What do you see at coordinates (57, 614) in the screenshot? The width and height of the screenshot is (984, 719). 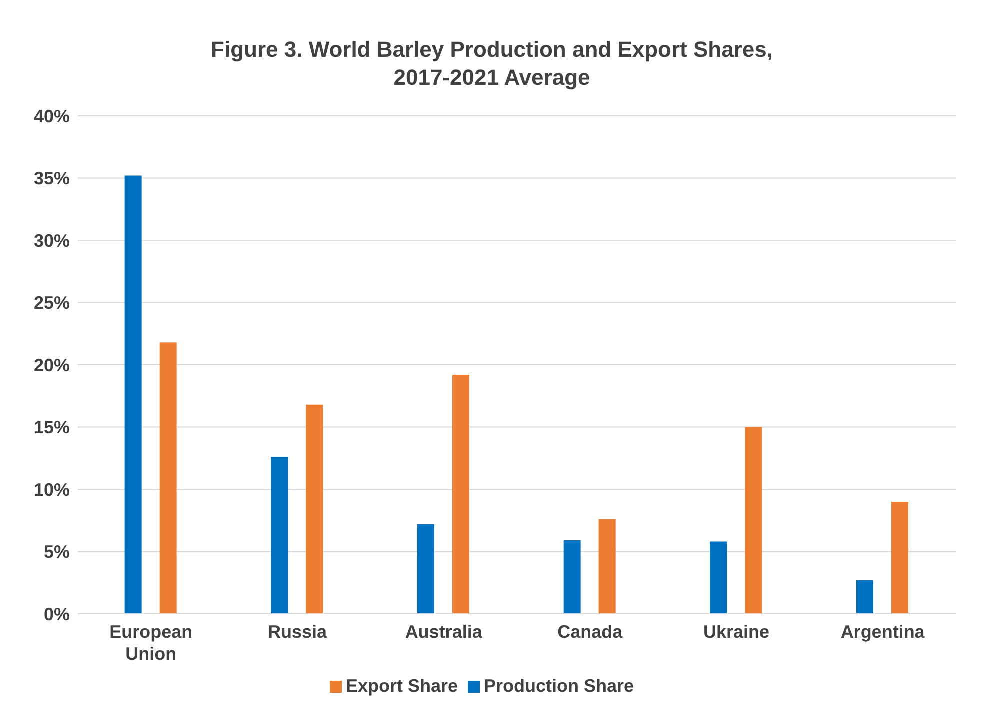 I see `y-tick-label: 0%` at bounding box center [57, 614].